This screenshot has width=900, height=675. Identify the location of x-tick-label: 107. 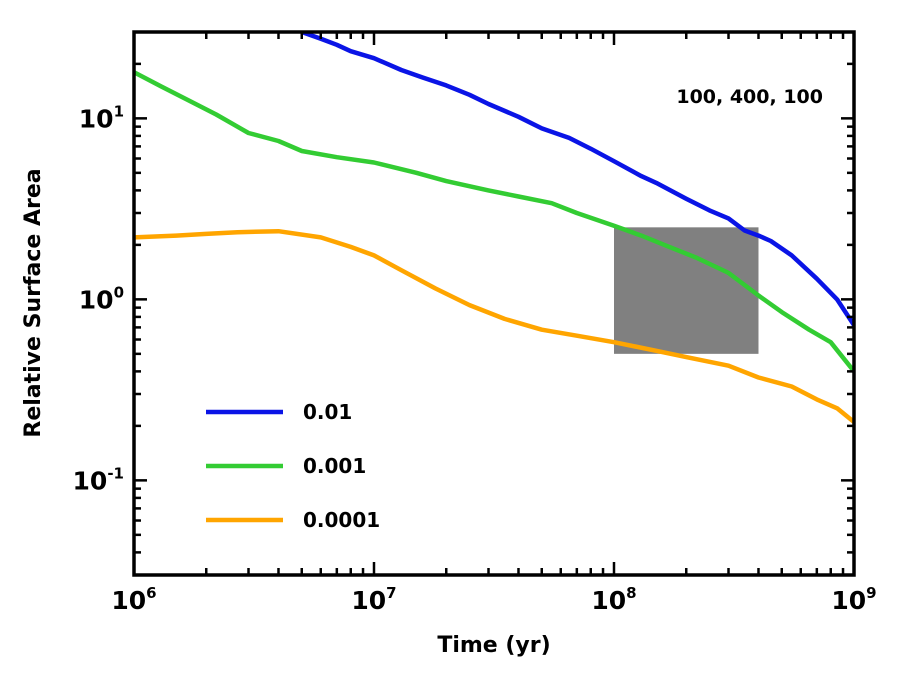
(373, 599).